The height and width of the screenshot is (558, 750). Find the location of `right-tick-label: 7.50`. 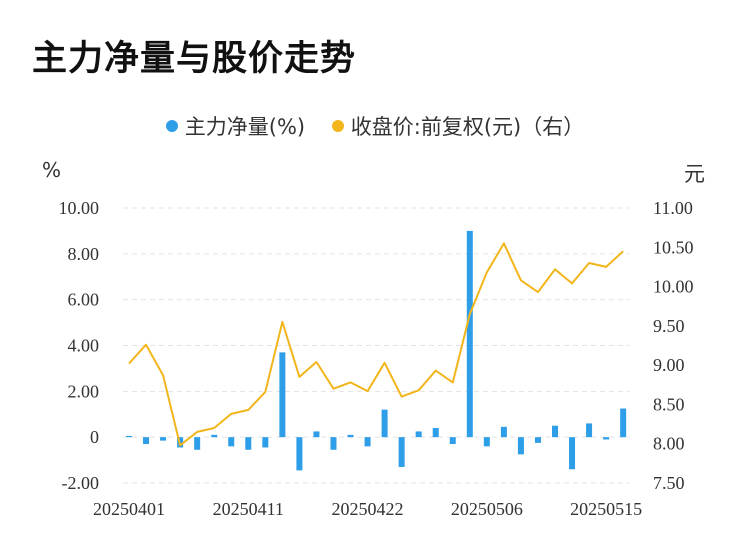

right-tick-label: 7.50 is located at coordinates (669, 483).